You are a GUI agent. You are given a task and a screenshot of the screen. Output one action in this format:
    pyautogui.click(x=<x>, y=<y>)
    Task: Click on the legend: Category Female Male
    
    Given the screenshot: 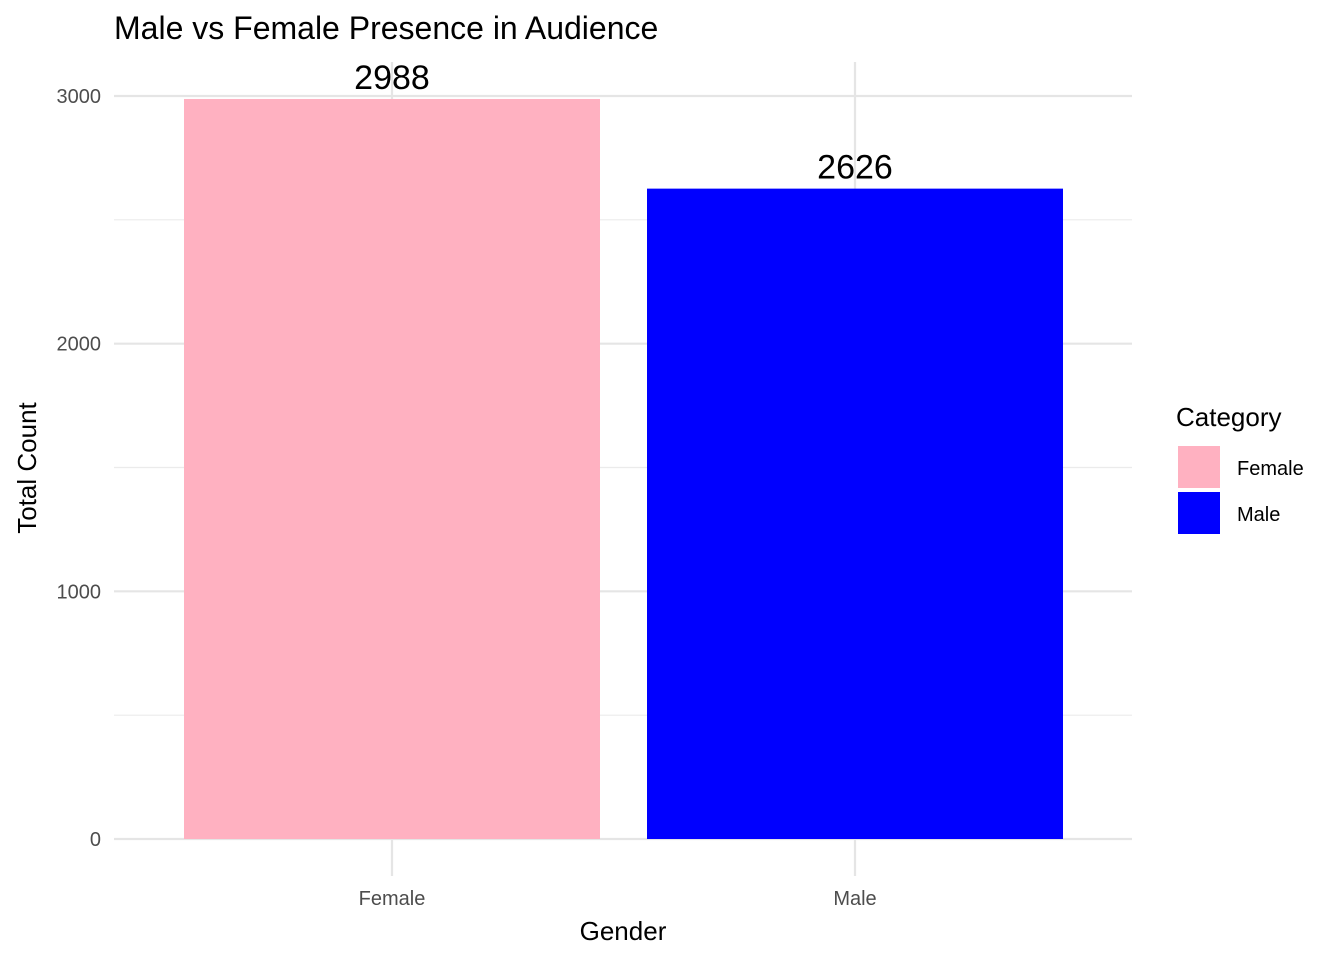 What is the action you would take?
    pyautogui.click(x=1240, y=468)
    